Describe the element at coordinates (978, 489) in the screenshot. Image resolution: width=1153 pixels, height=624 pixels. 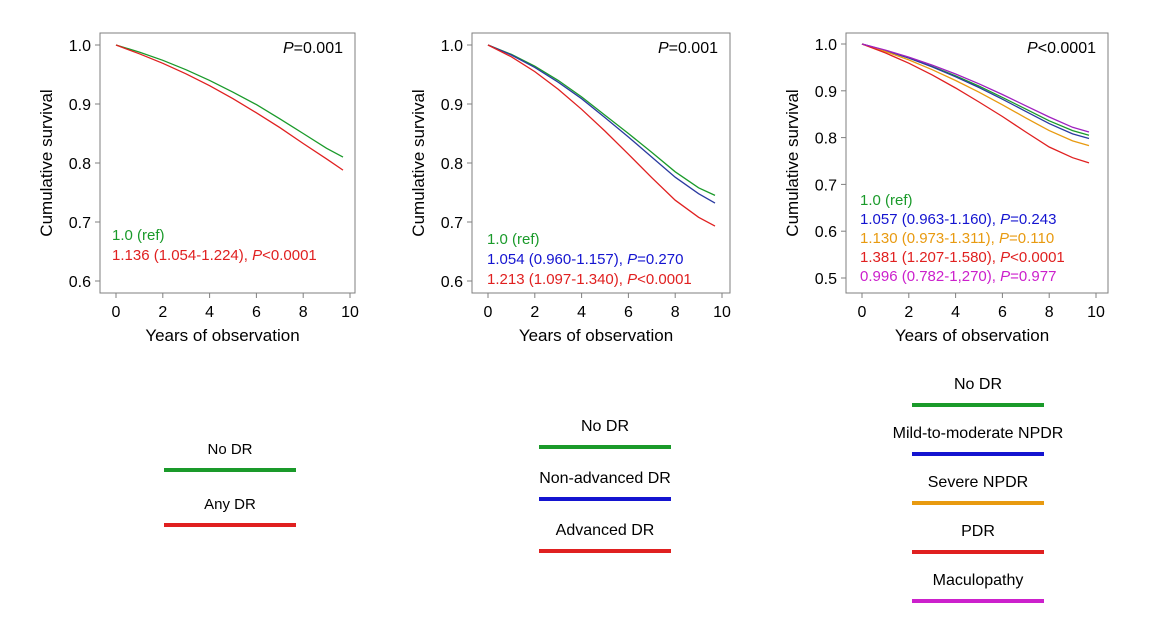
I see `legend-item: Severe NPDR` at that location.